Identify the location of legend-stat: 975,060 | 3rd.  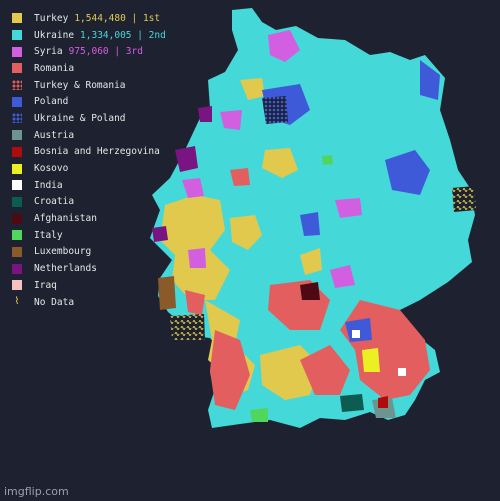
(105, 52).